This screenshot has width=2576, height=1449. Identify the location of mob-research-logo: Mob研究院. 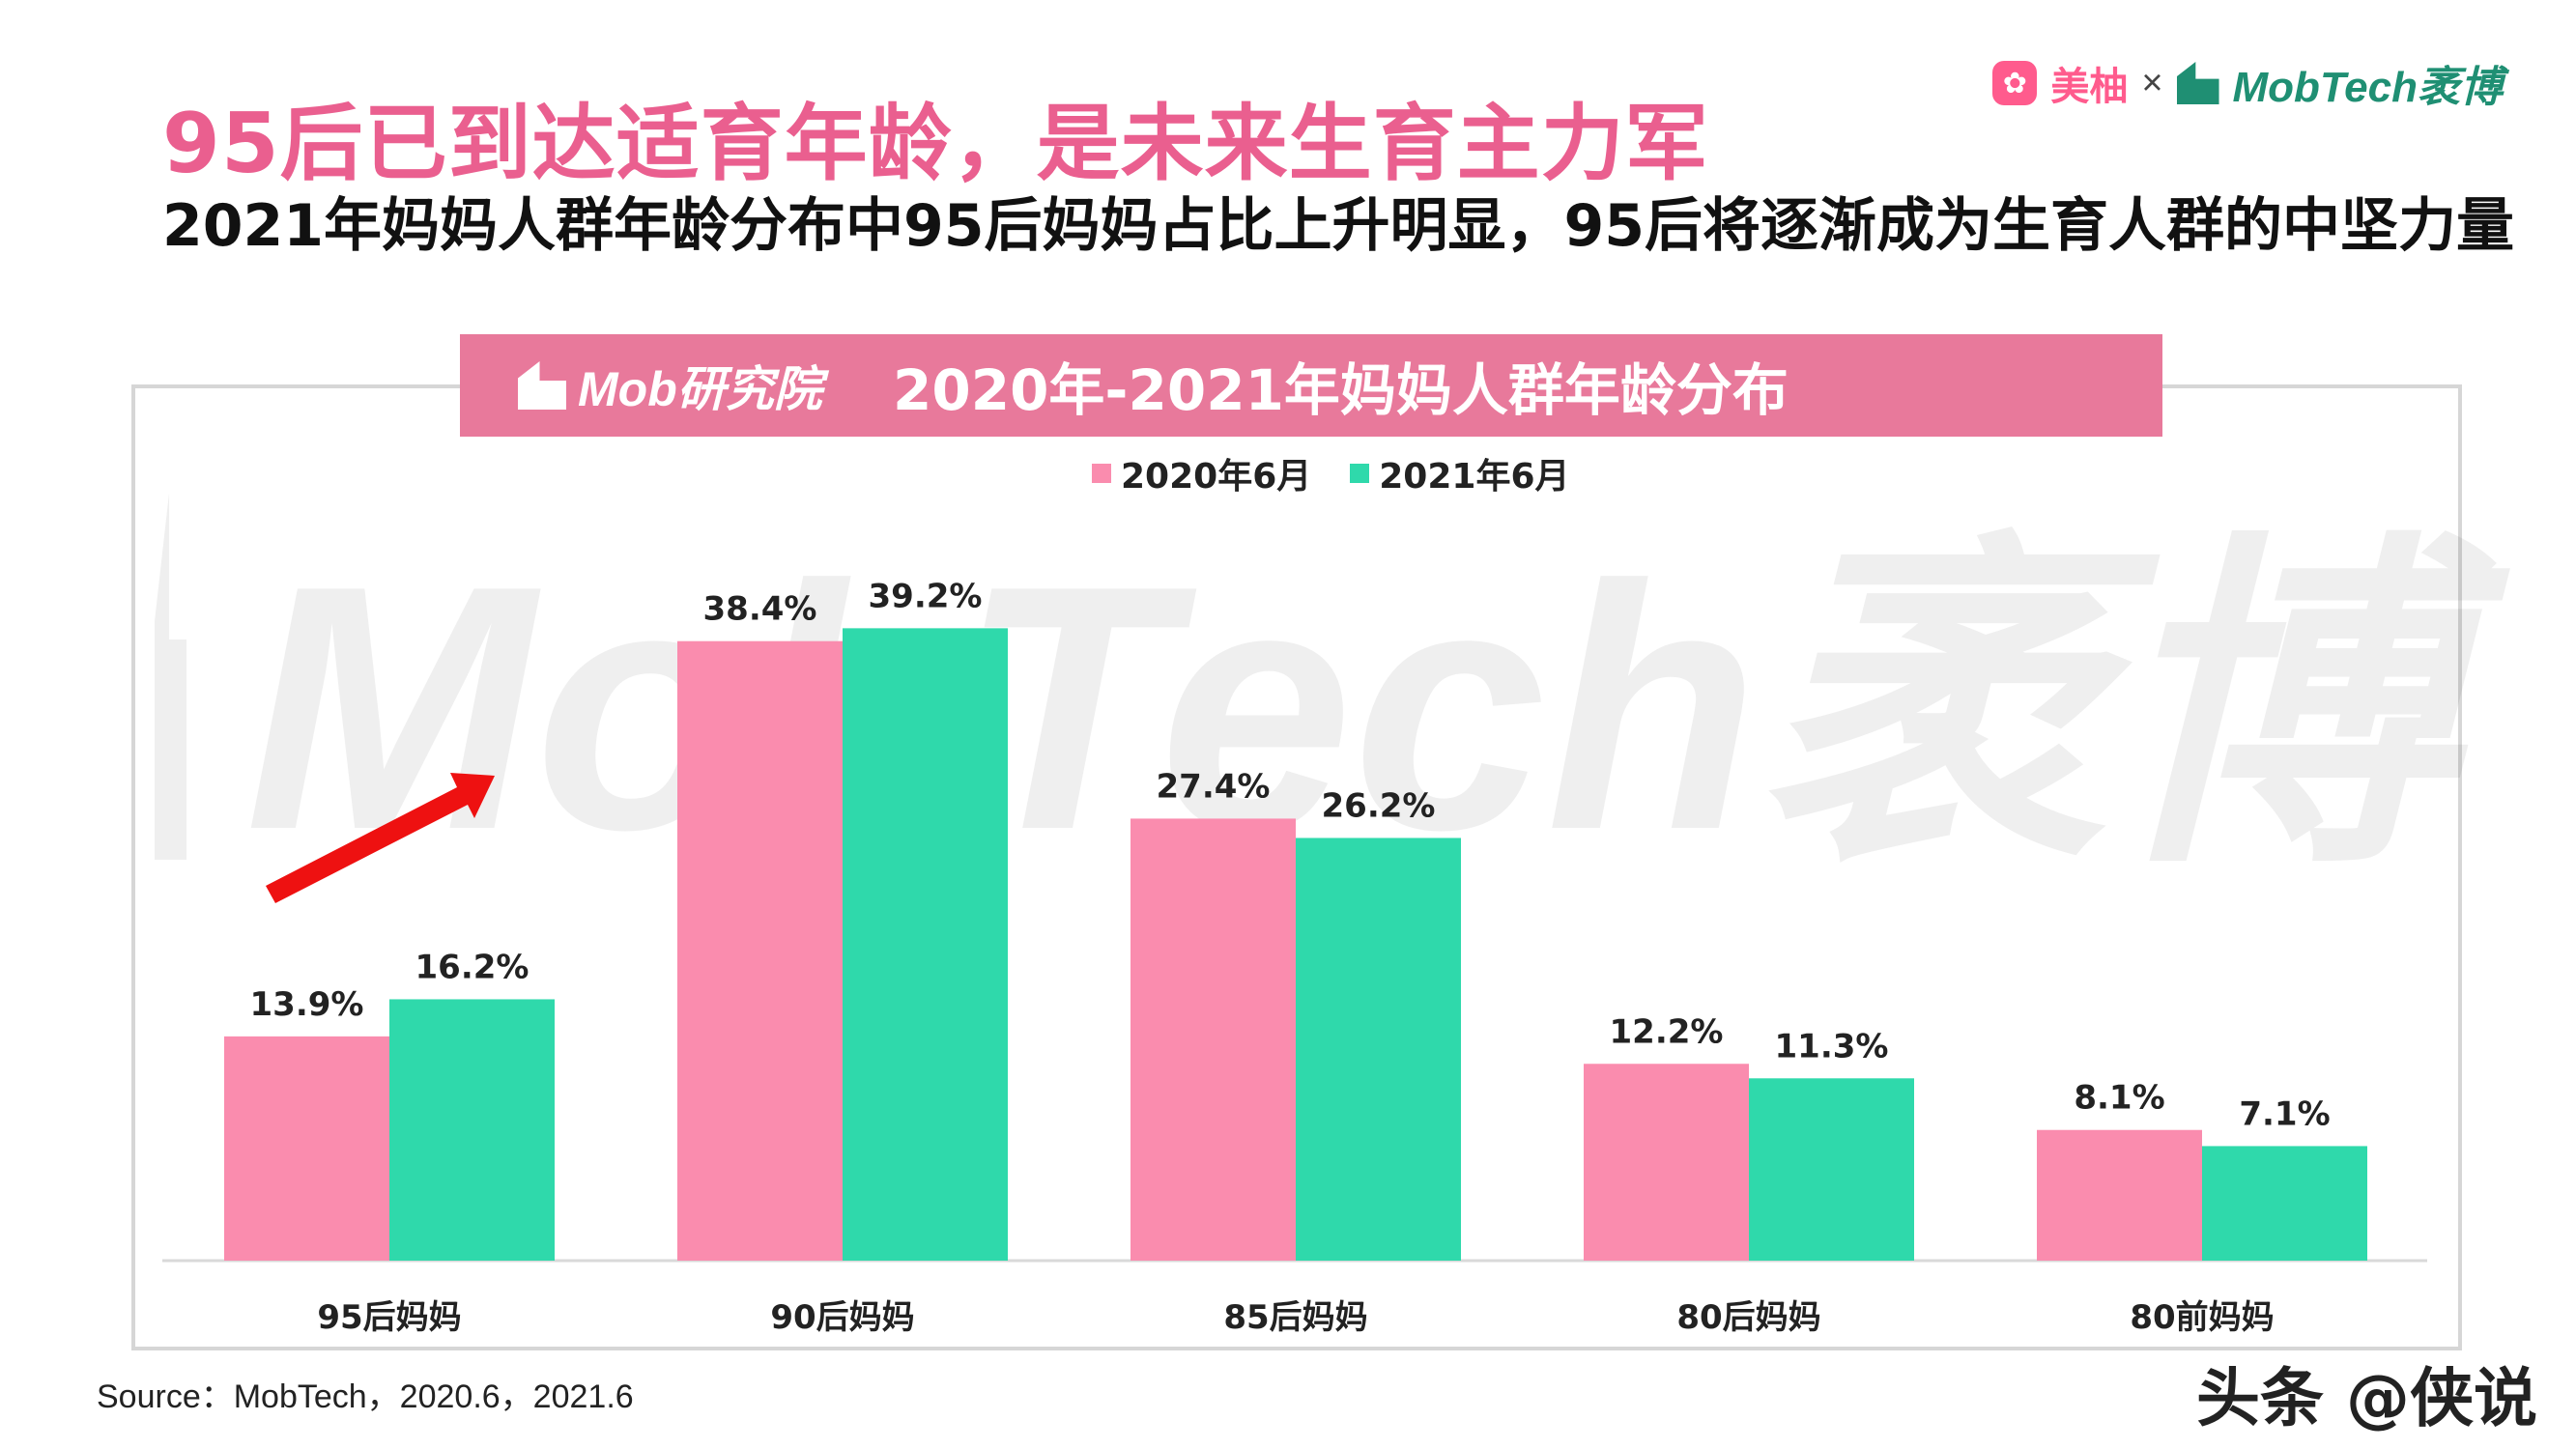
(670, 385).